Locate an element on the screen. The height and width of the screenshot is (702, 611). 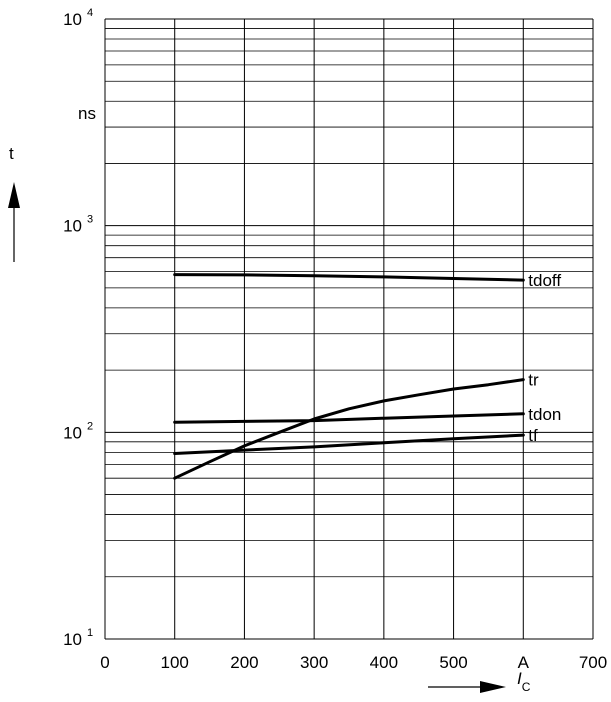
series-label-tr: tr is located at coordinates (533, 380).